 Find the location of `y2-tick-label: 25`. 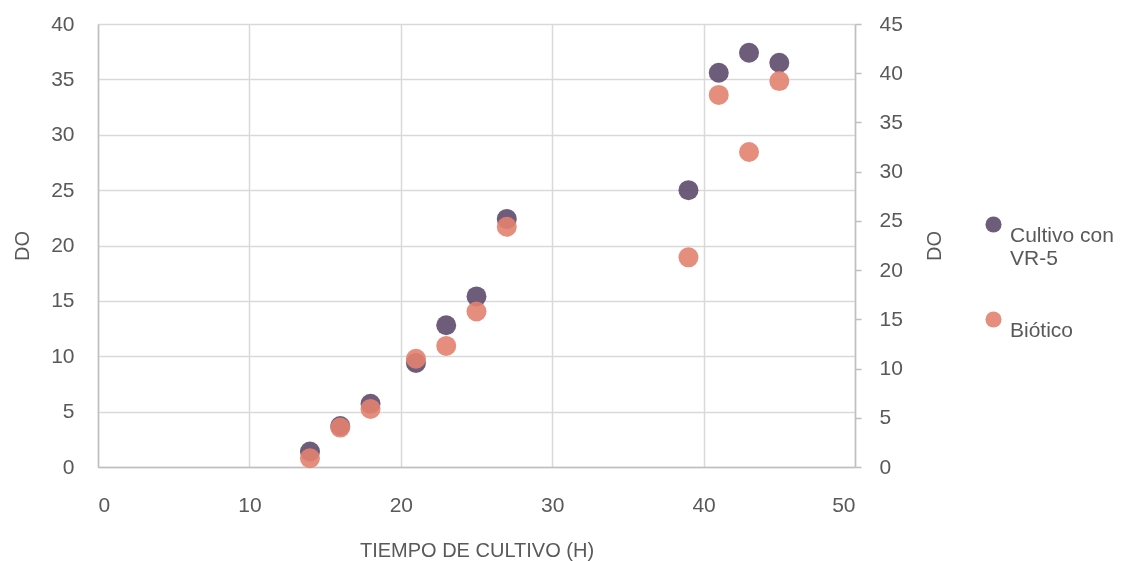

y2-tick-label: 25 is located at coordinates (891, 220).